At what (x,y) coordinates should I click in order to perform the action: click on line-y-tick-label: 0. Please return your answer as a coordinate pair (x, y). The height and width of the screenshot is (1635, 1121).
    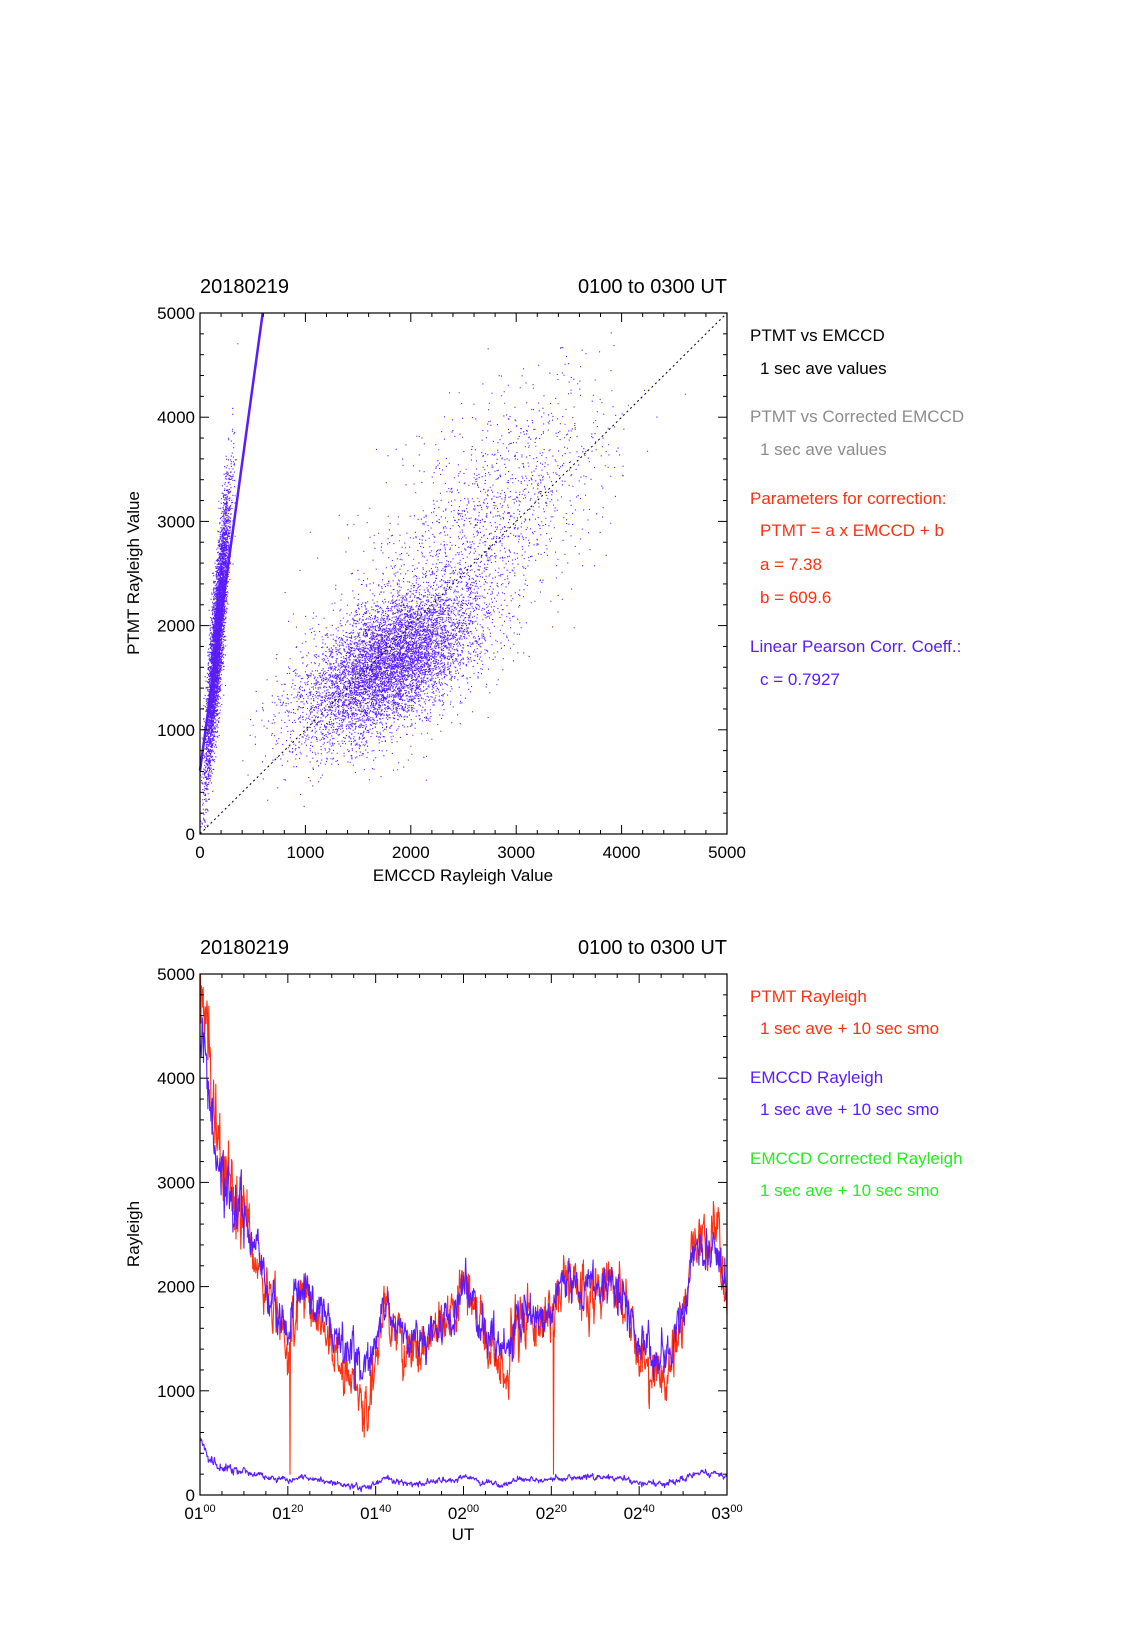
    Looking at the image, I should click on (190, 1495).